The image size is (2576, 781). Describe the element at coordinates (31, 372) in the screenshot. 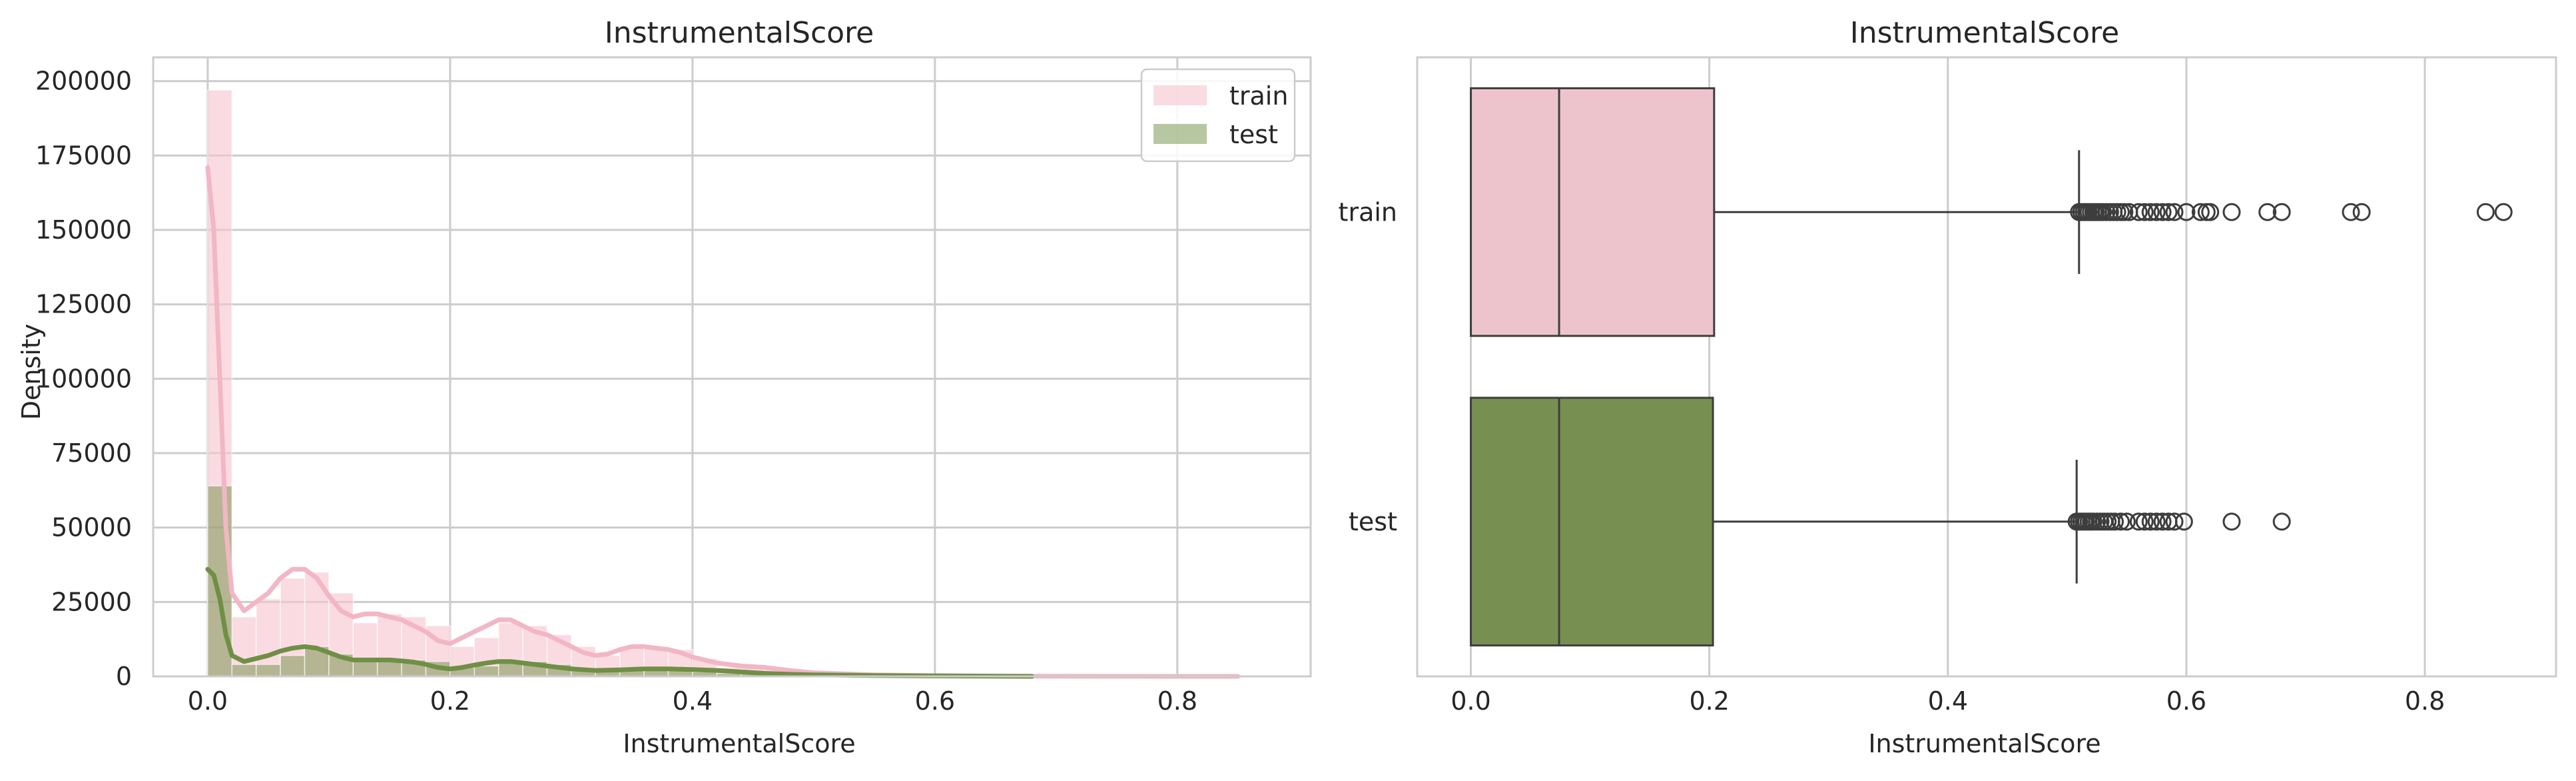

I see `histogram-y-axis-label: Density` at that location.